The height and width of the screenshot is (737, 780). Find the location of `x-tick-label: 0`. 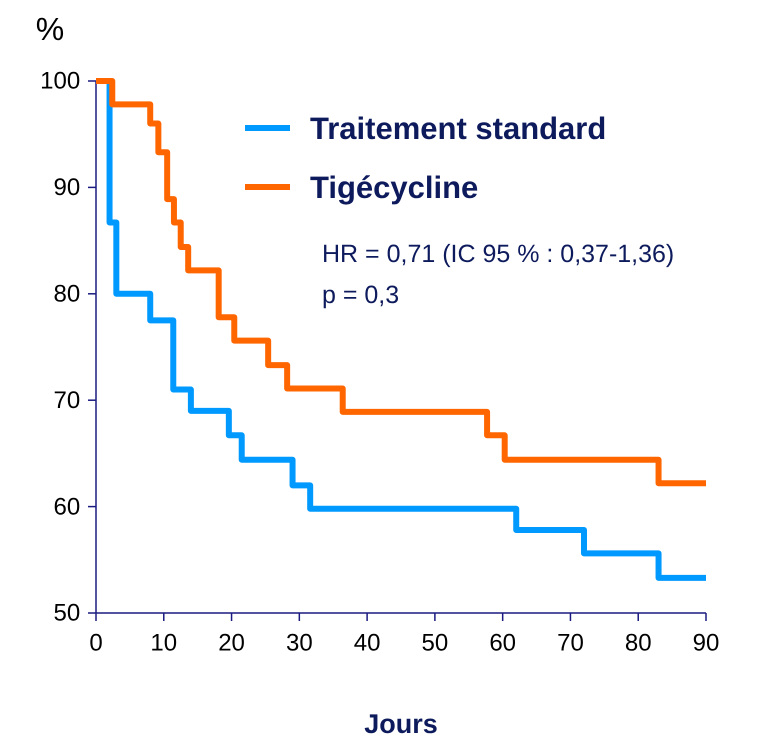

x-tick-label: 0 is located at coordinates (96, 642).